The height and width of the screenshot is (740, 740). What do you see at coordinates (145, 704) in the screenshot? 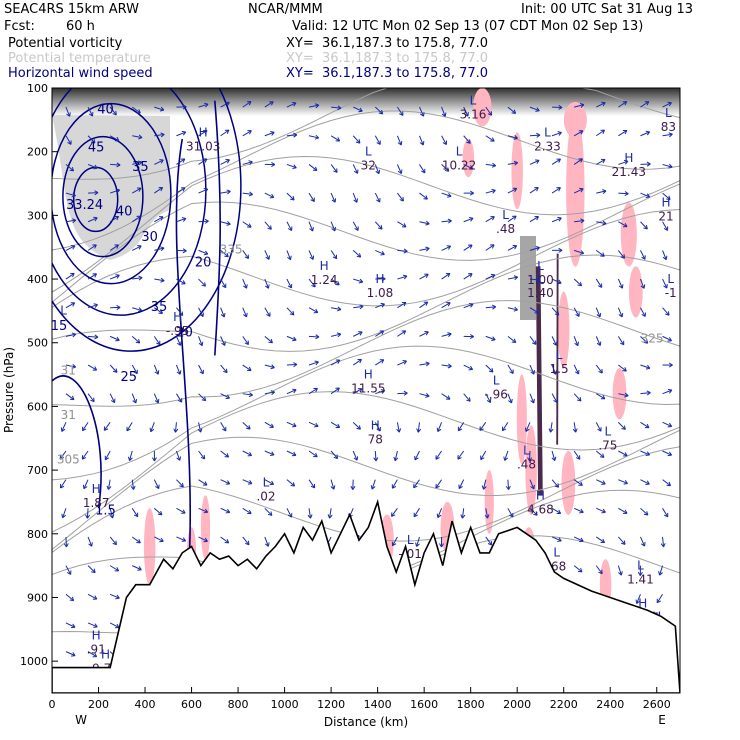
I see `x-tick-label: 400` at bounding box center [145, 704].